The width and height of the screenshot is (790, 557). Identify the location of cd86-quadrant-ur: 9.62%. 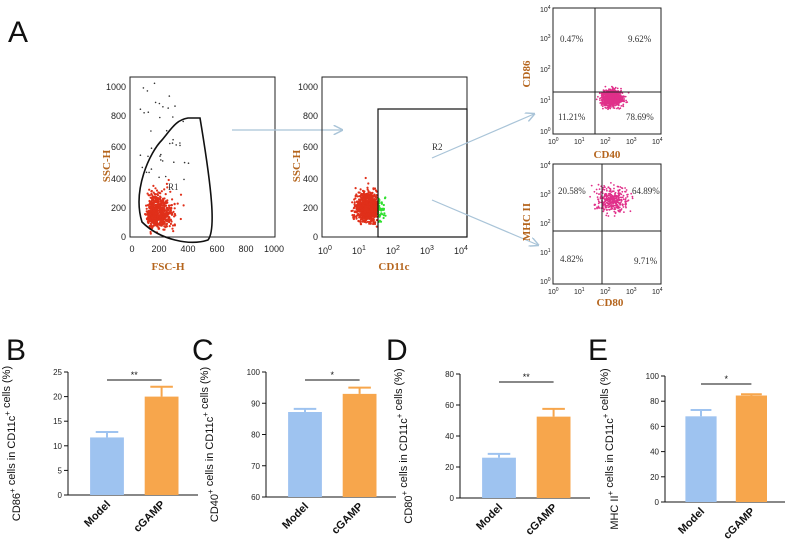
(640, 39).